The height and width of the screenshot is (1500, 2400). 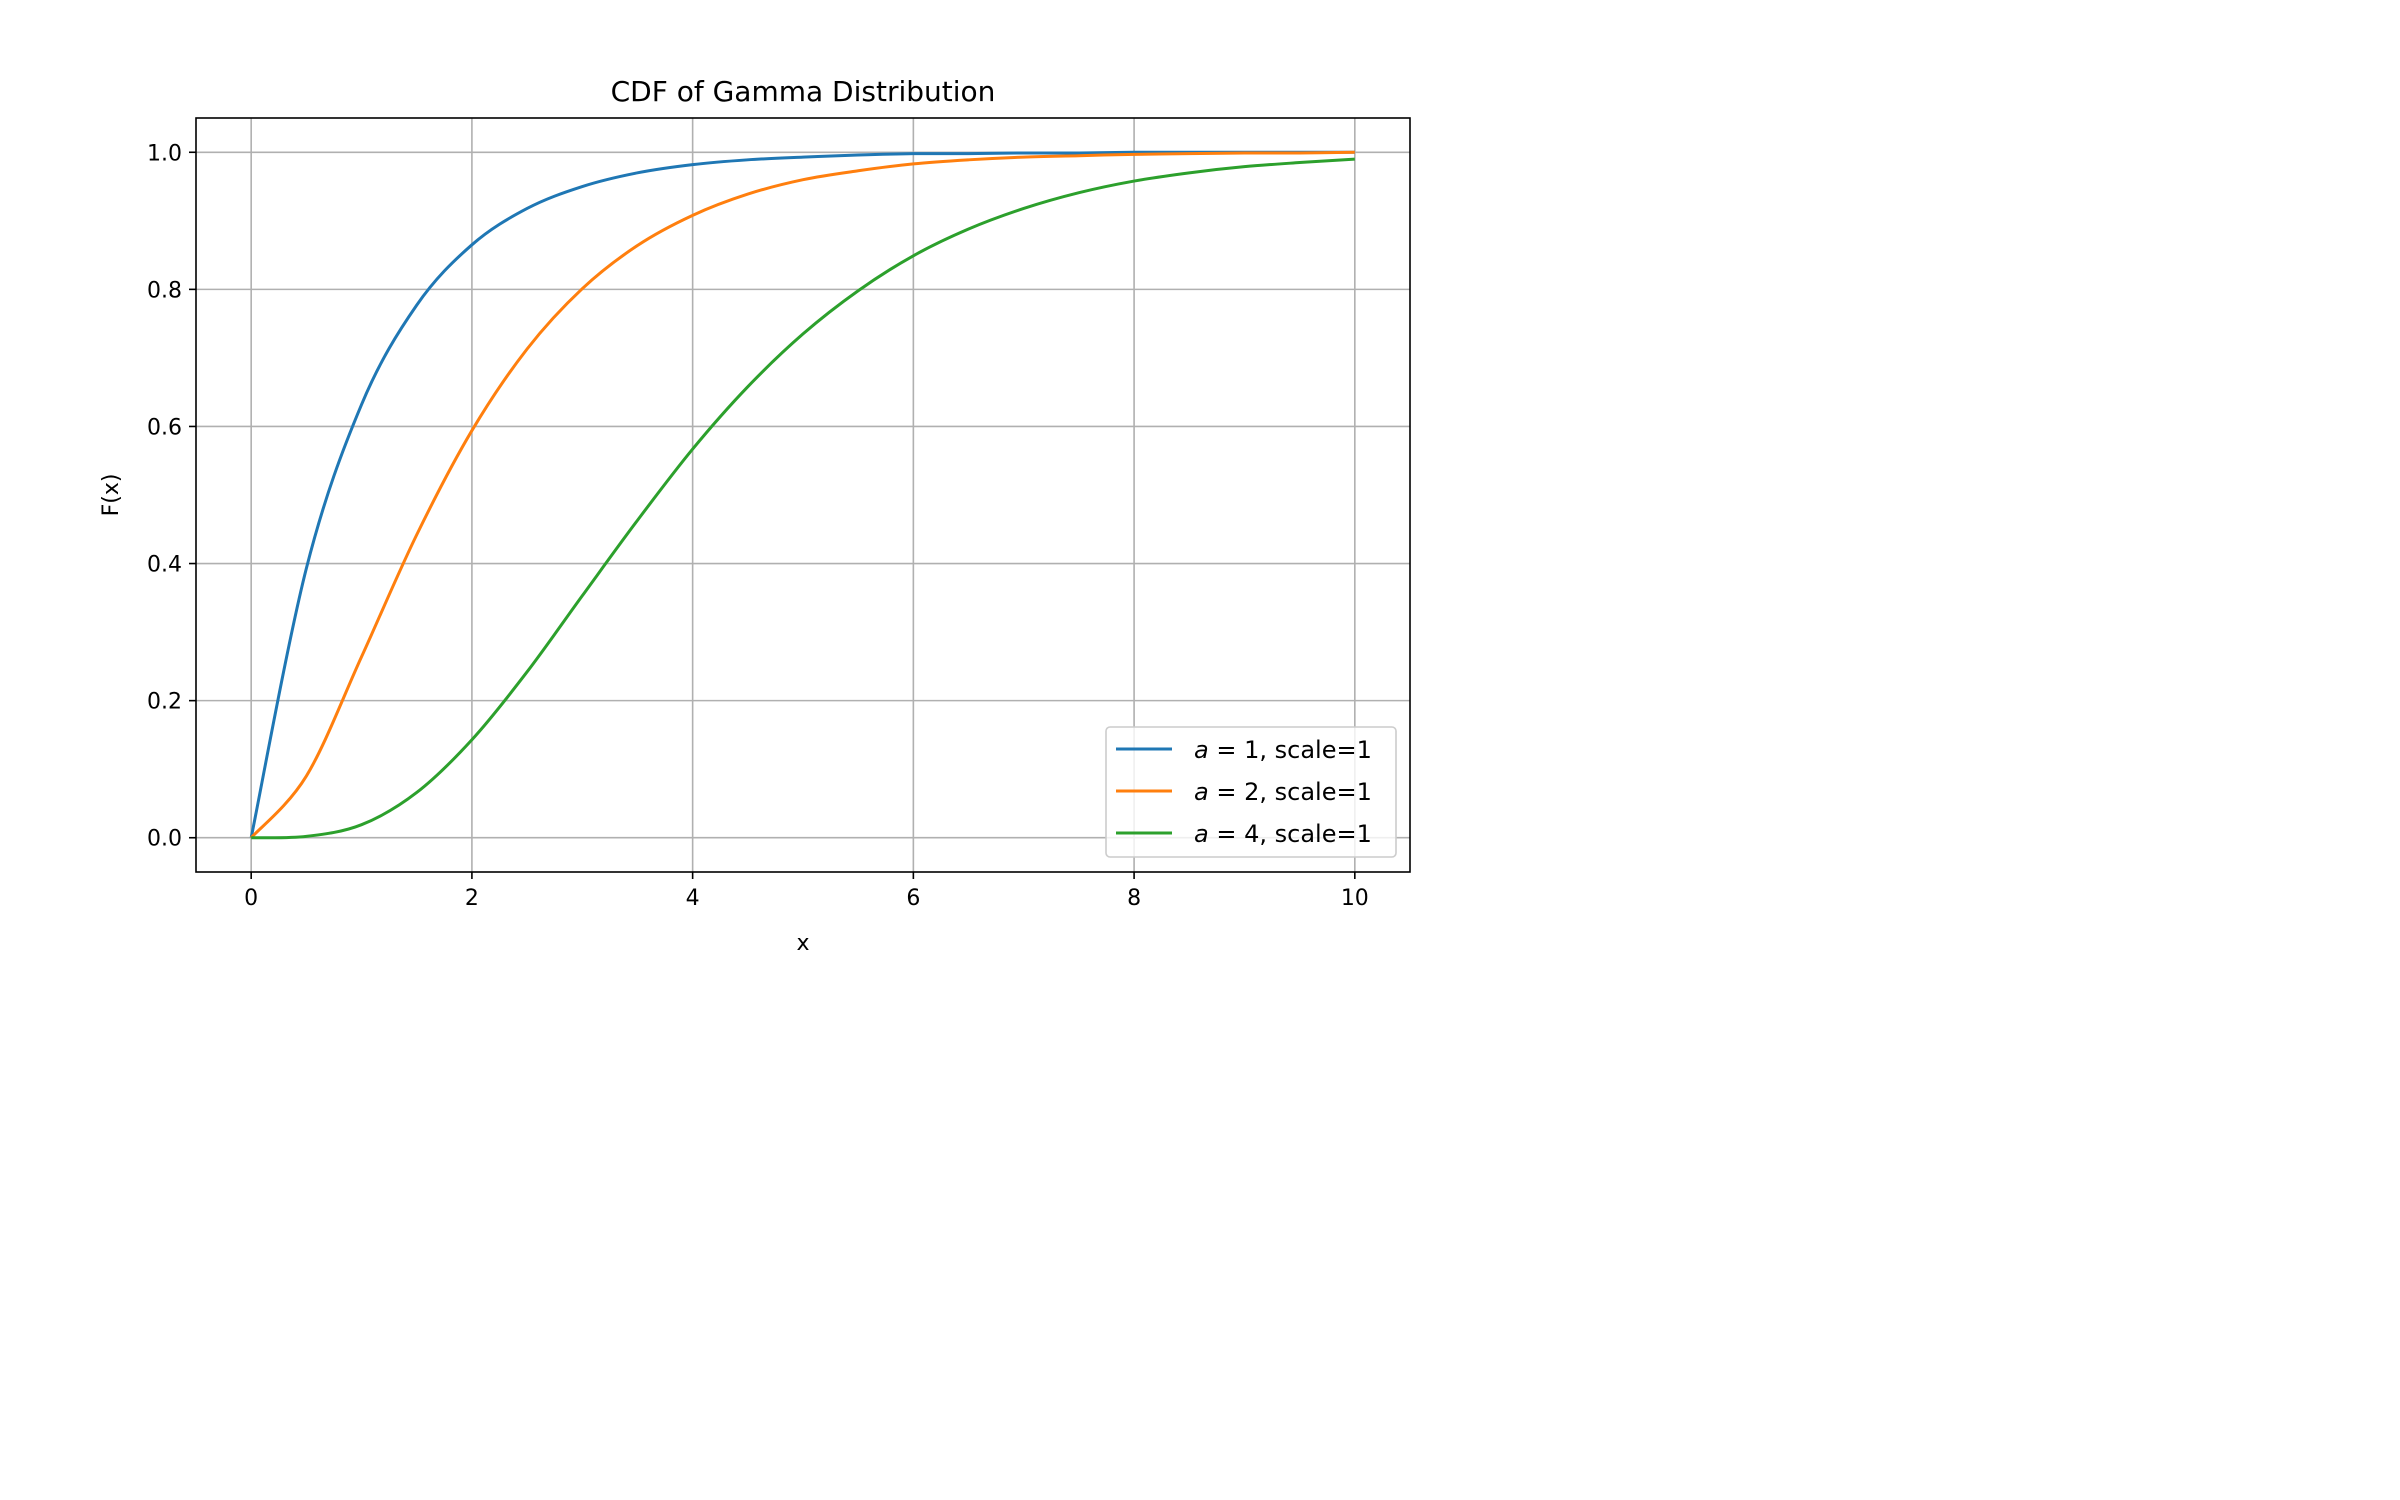 I want to click on y-tick-label: 0.0, so click(x=164, y=839).